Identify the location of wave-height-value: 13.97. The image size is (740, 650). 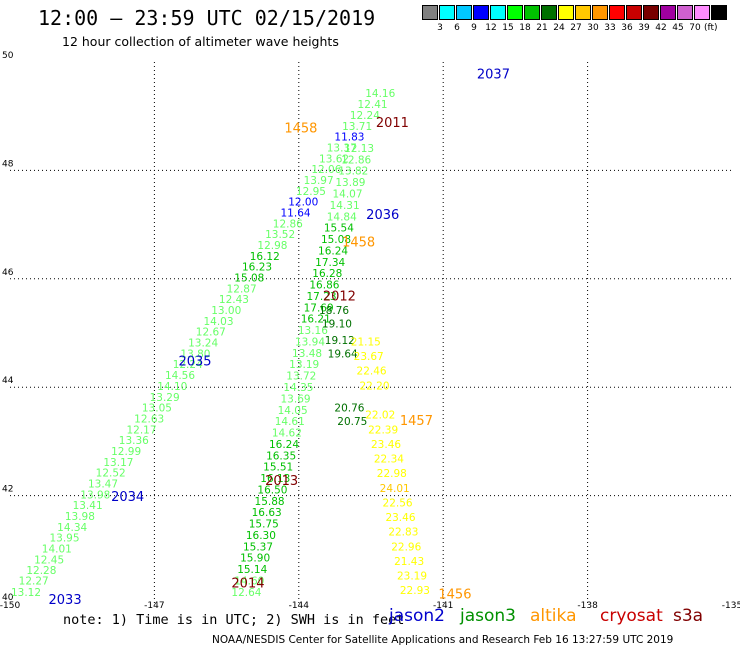
(319, 181).